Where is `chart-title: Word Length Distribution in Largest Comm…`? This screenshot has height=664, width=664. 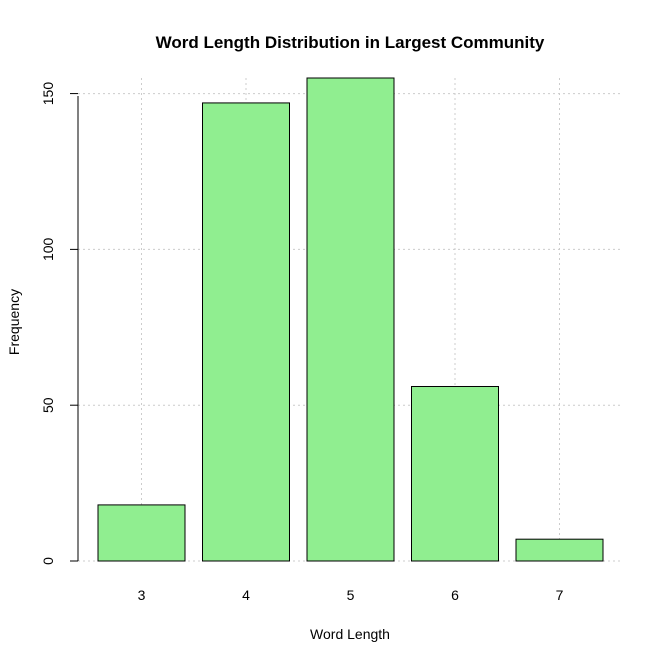 chart-title: Word Length Distribution in Largest Comm… is located at coordinates (350, 42).